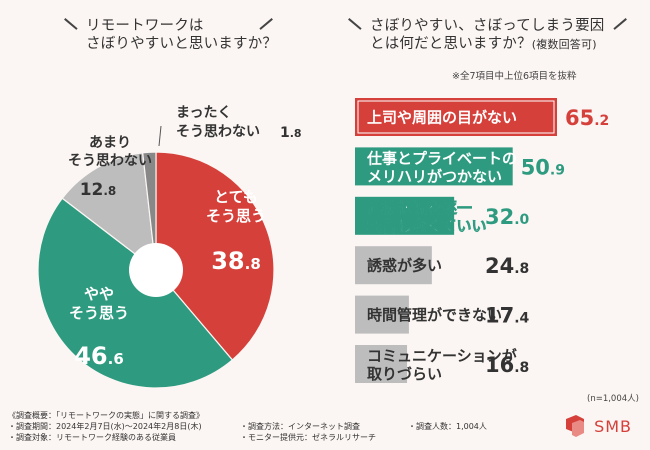  Describe the element at coordinates (381, 364) in the screenshot. I see `bar-communication` at that location.